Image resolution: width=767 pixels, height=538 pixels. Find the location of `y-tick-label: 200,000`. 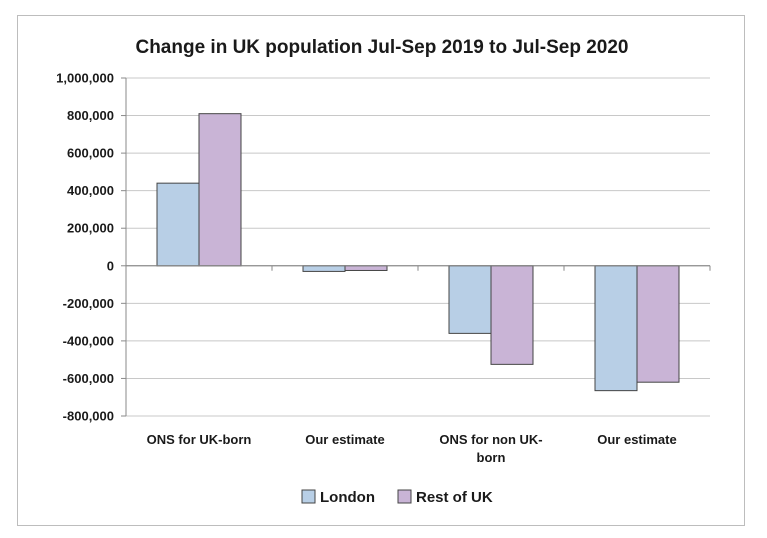

y-tick-label: 200,000 is located at coordinates (90, 228).